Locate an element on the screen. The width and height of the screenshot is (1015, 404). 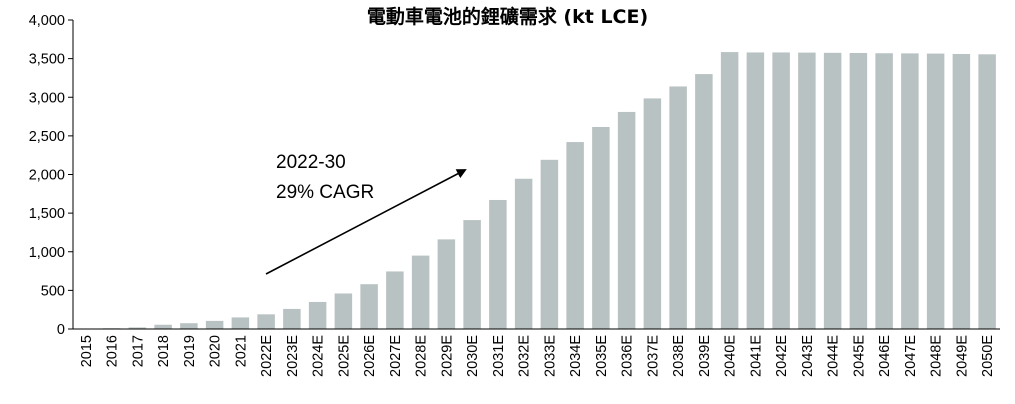
bar-2026E is located at coordinates (369, 306).